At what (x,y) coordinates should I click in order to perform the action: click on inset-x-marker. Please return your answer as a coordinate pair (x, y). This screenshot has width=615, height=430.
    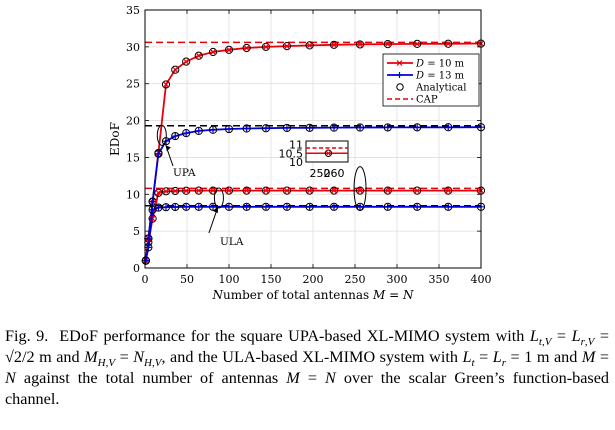
    Looking at the image, I should click on (328, 153).